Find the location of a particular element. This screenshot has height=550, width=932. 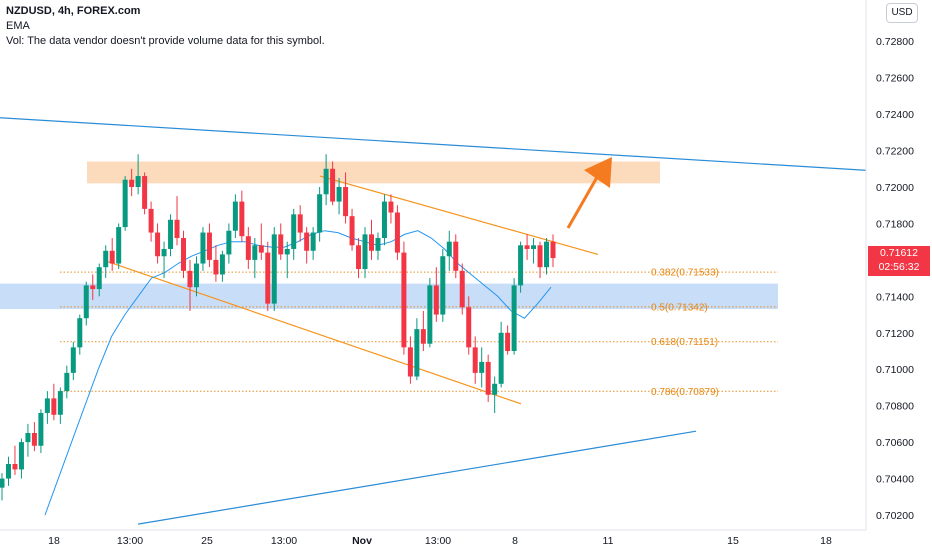

price-axis-tick: 0.70400 is located at coordinates (895, 480).